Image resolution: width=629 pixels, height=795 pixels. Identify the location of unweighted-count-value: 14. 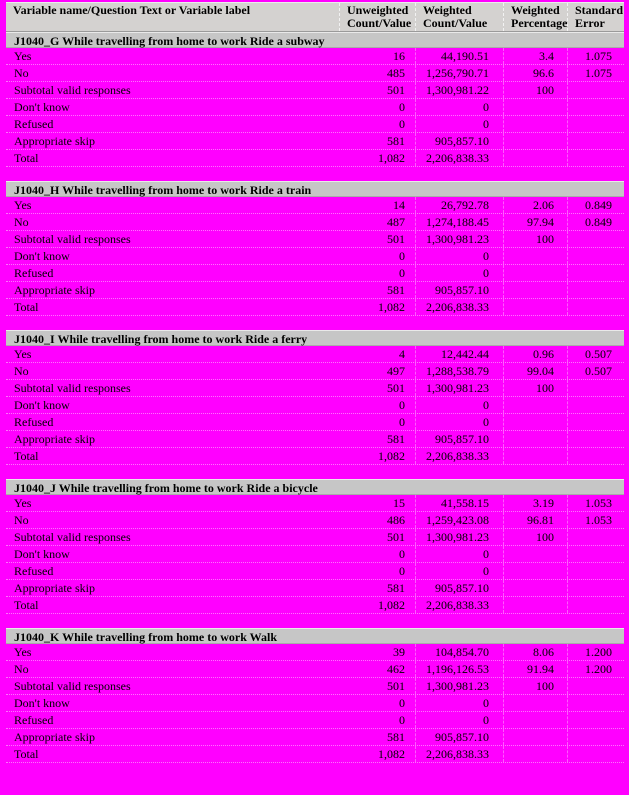
(378, 205).